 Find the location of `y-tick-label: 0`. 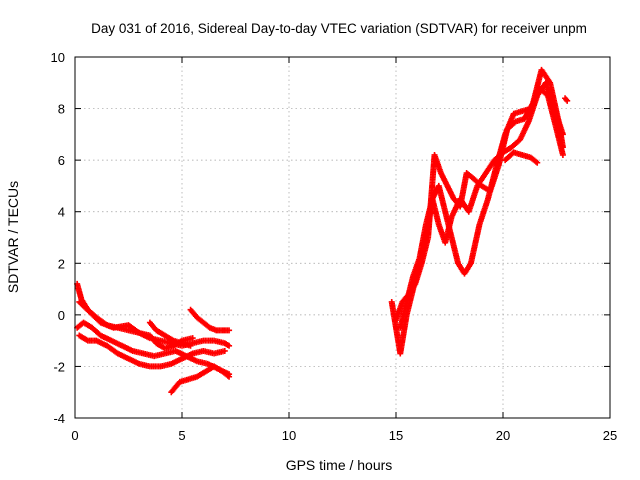

y-tick-label: 0 is located at coordinates (61, 315).